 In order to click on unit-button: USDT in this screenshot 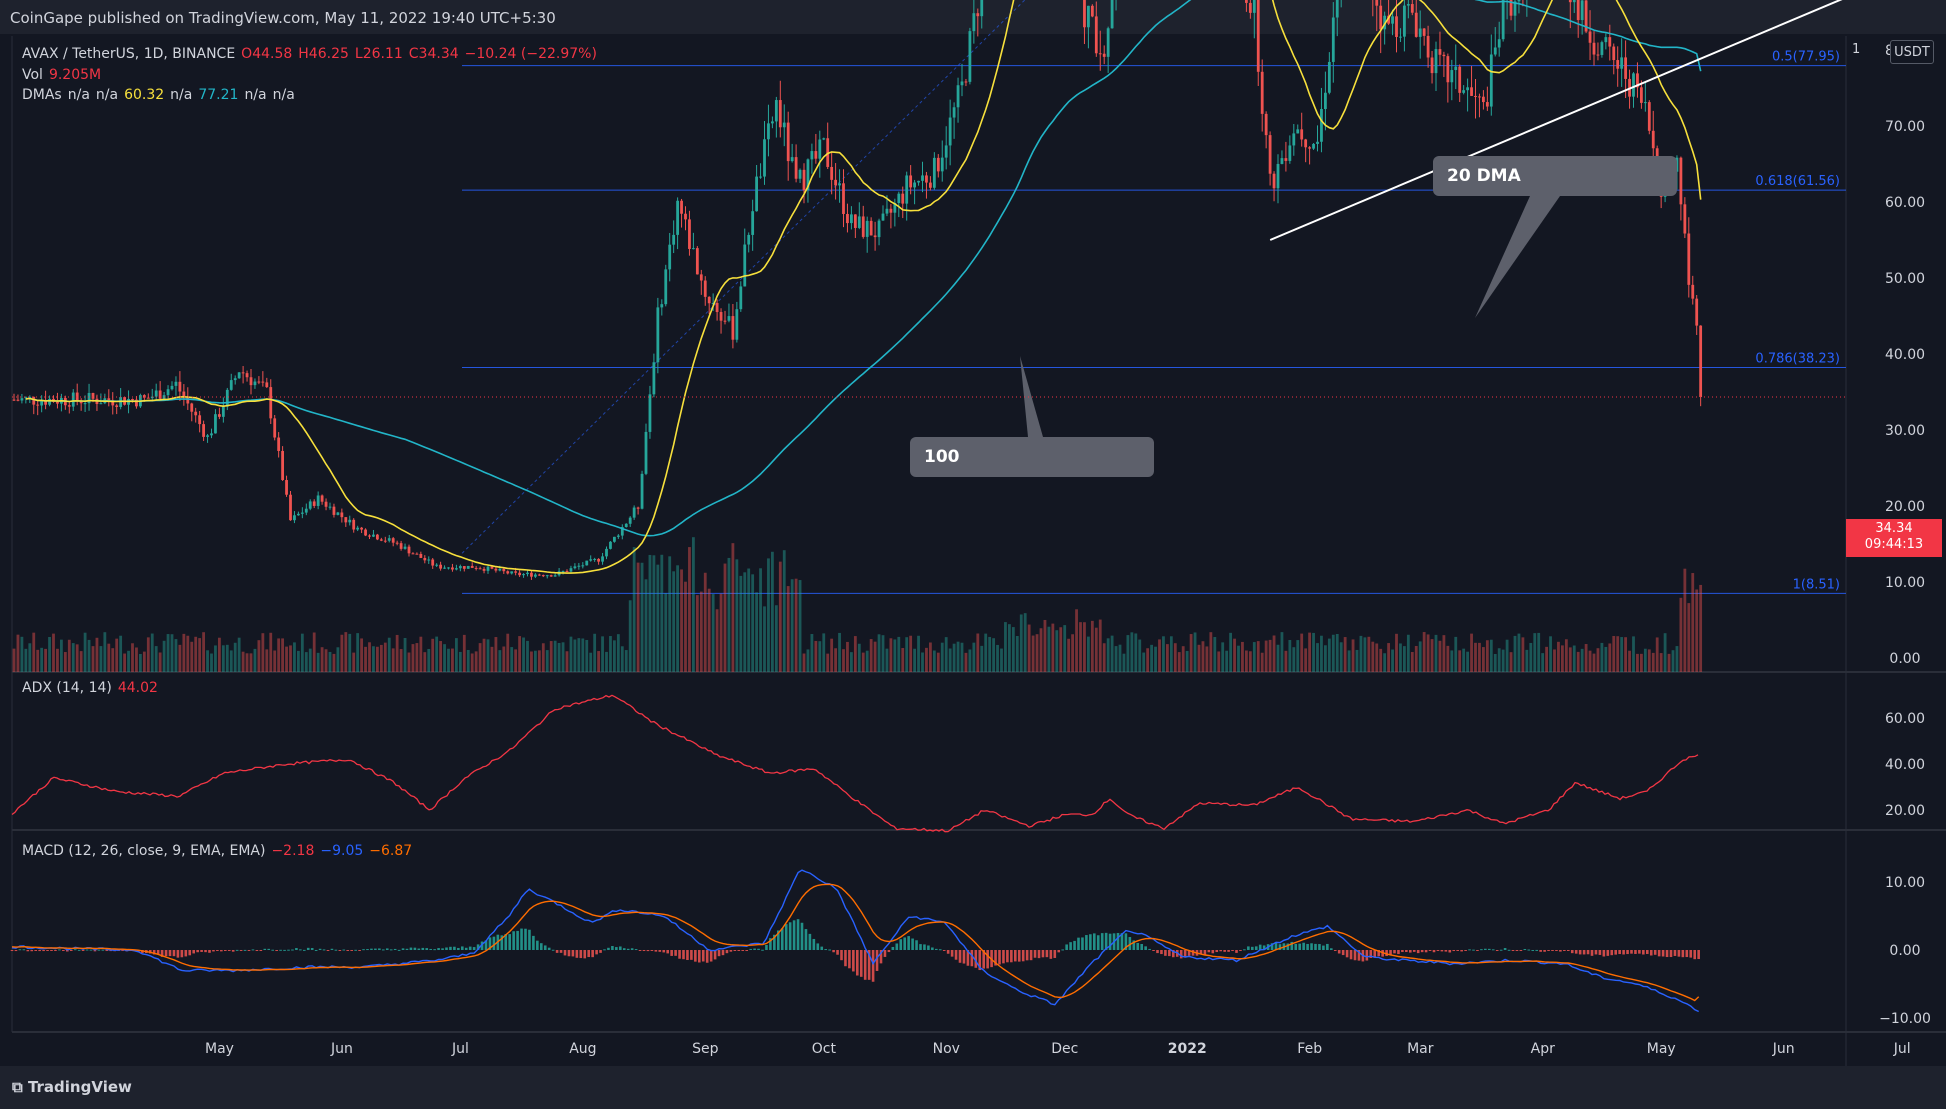, I will do `click(1912, 52)`.